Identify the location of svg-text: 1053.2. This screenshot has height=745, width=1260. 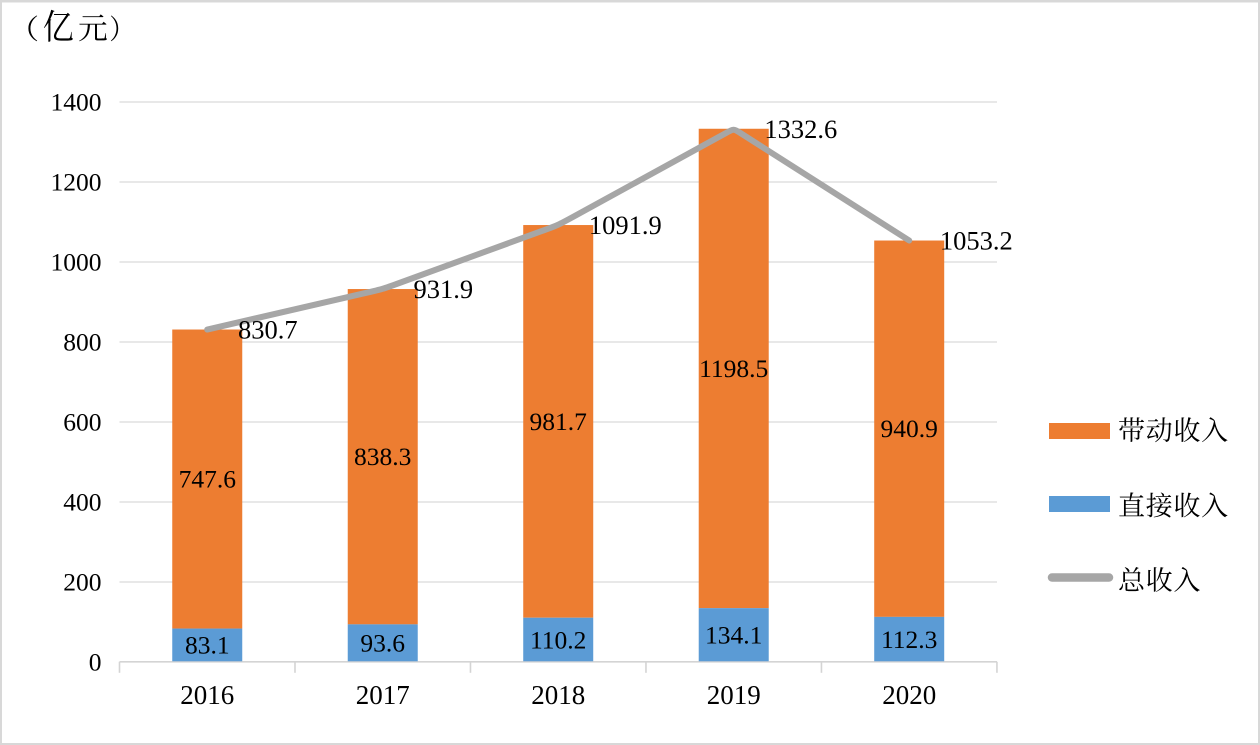
(976, 241).